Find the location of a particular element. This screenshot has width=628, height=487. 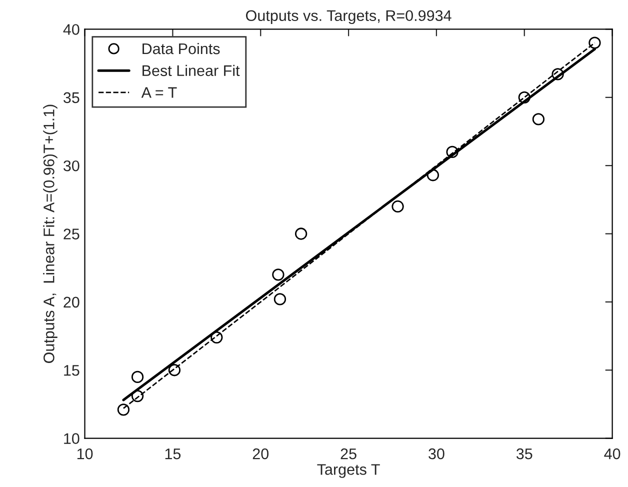

chart-title: Outputs vs. Targets, R=0.9934 is located at coordinates (349, 17).